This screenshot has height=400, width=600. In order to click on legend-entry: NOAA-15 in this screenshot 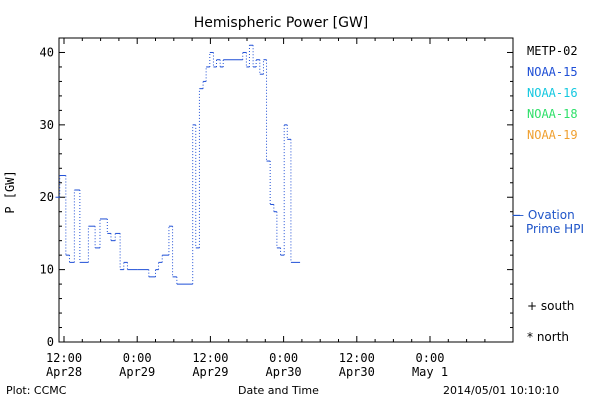, I will do `click(552, 72)`.